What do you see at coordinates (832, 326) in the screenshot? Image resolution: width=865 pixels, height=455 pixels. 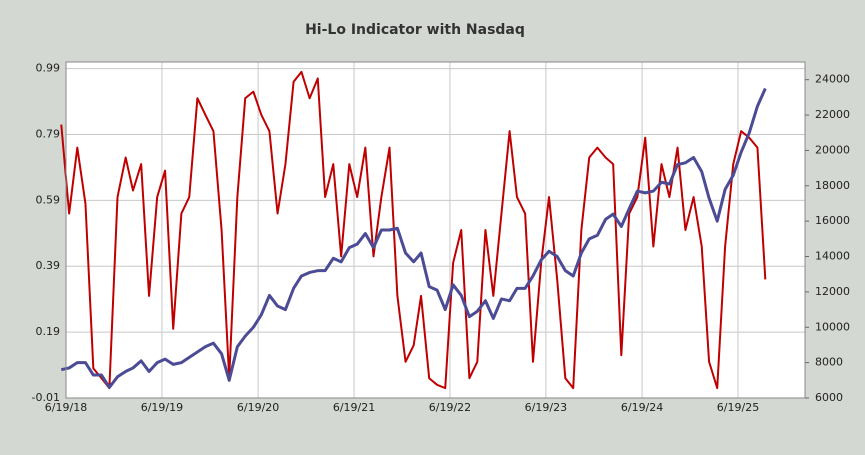 I see `y2-tick-label: 10000` at bounding box center [832, 326].